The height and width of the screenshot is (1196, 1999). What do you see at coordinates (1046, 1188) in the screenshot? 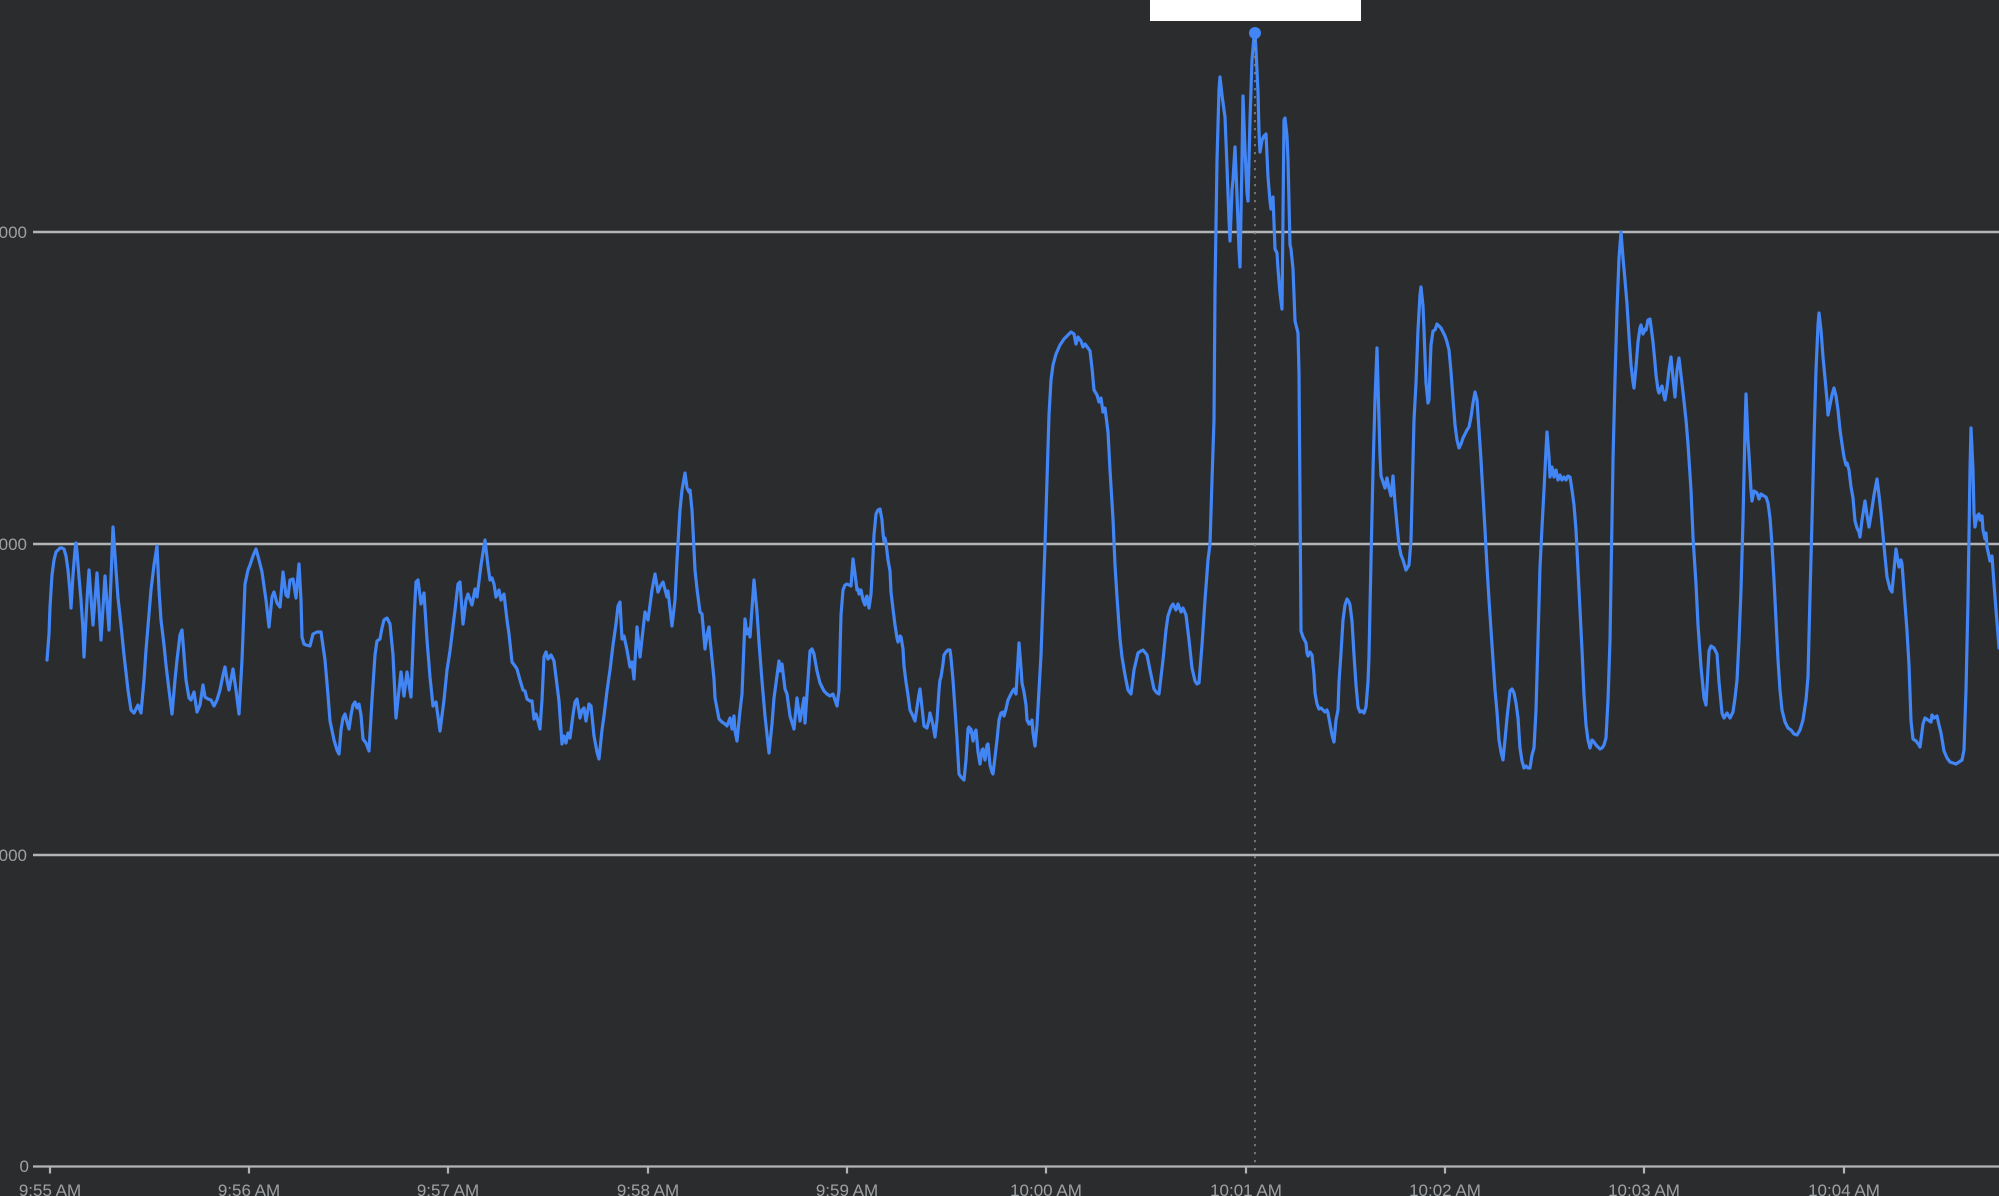
I see `svg-text: 10:00 AM` at bounding box center [1046, 1188].